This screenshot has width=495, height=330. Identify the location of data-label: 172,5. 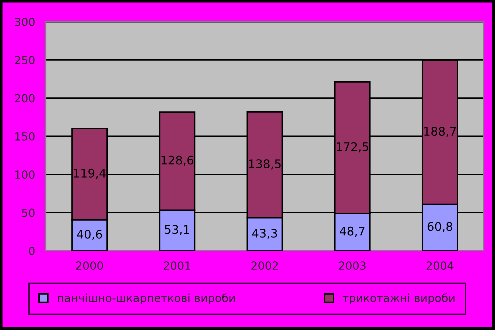
(352, 147).